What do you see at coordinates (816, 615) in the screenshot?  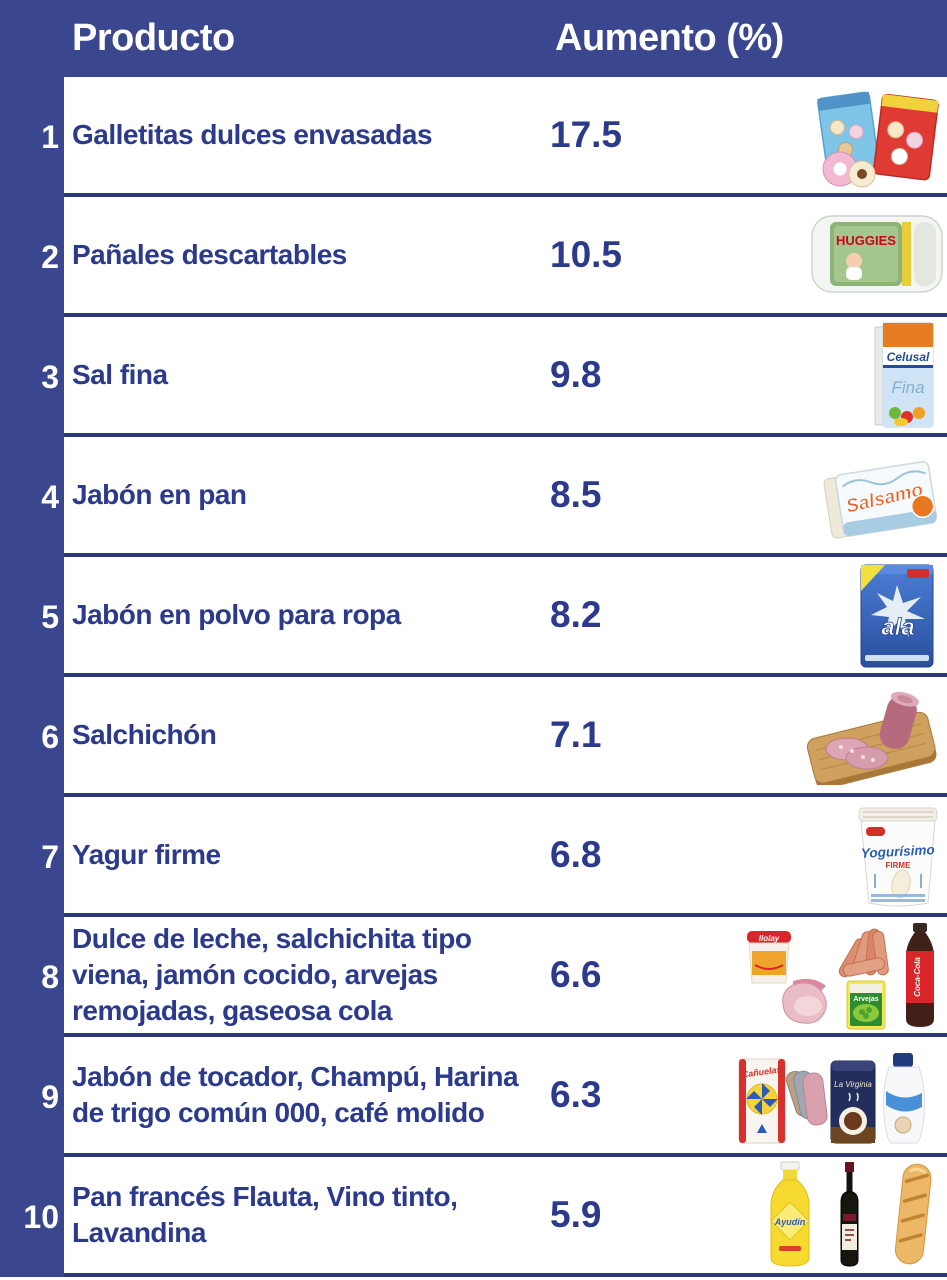 I see `product-image: ala` at bounding box center [816, 615].